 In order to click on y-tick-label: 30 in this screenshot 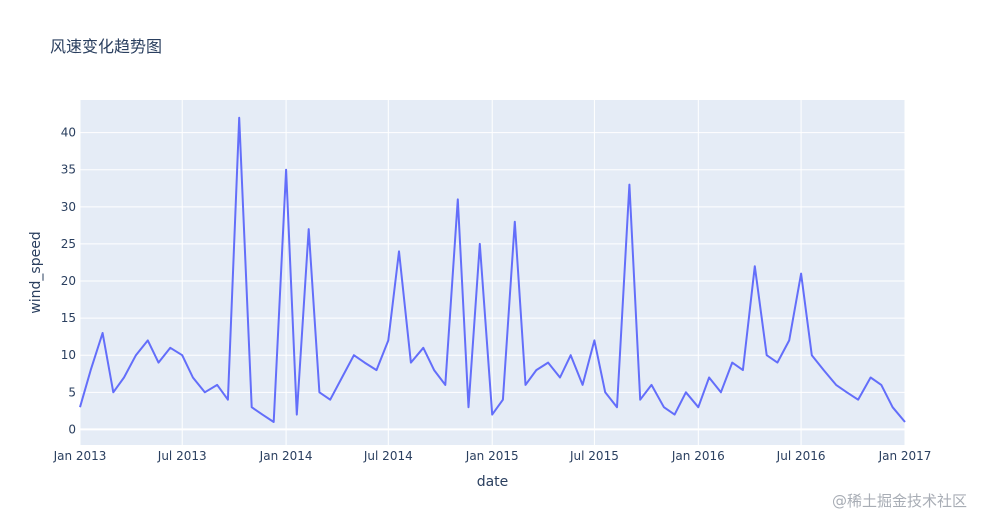, I will do `click(68, 207)`.